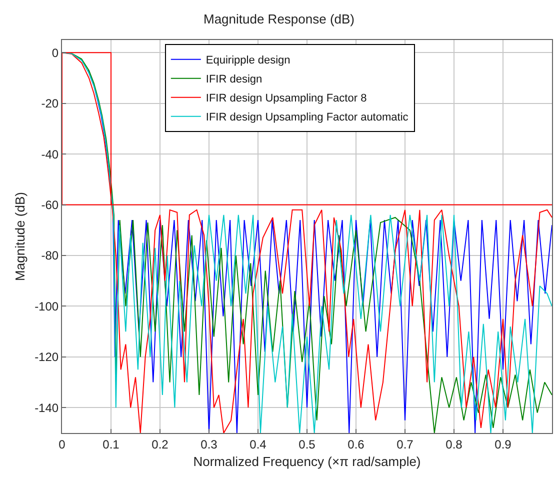 This screenshot has width=558, height=485. Describe the element at coordinates (405, 444) in the screenshot. I see `x-tick-label: 0.7` at that location.